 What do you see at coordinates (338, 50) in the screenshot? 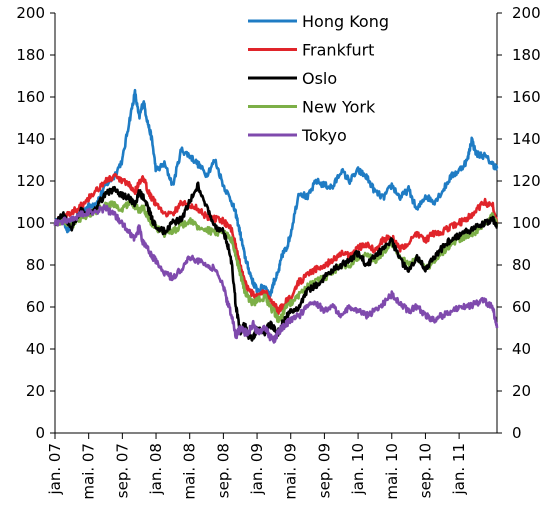
I see `legend-label-frankfurt: Frankfurt` at bounding box center [338, 50].